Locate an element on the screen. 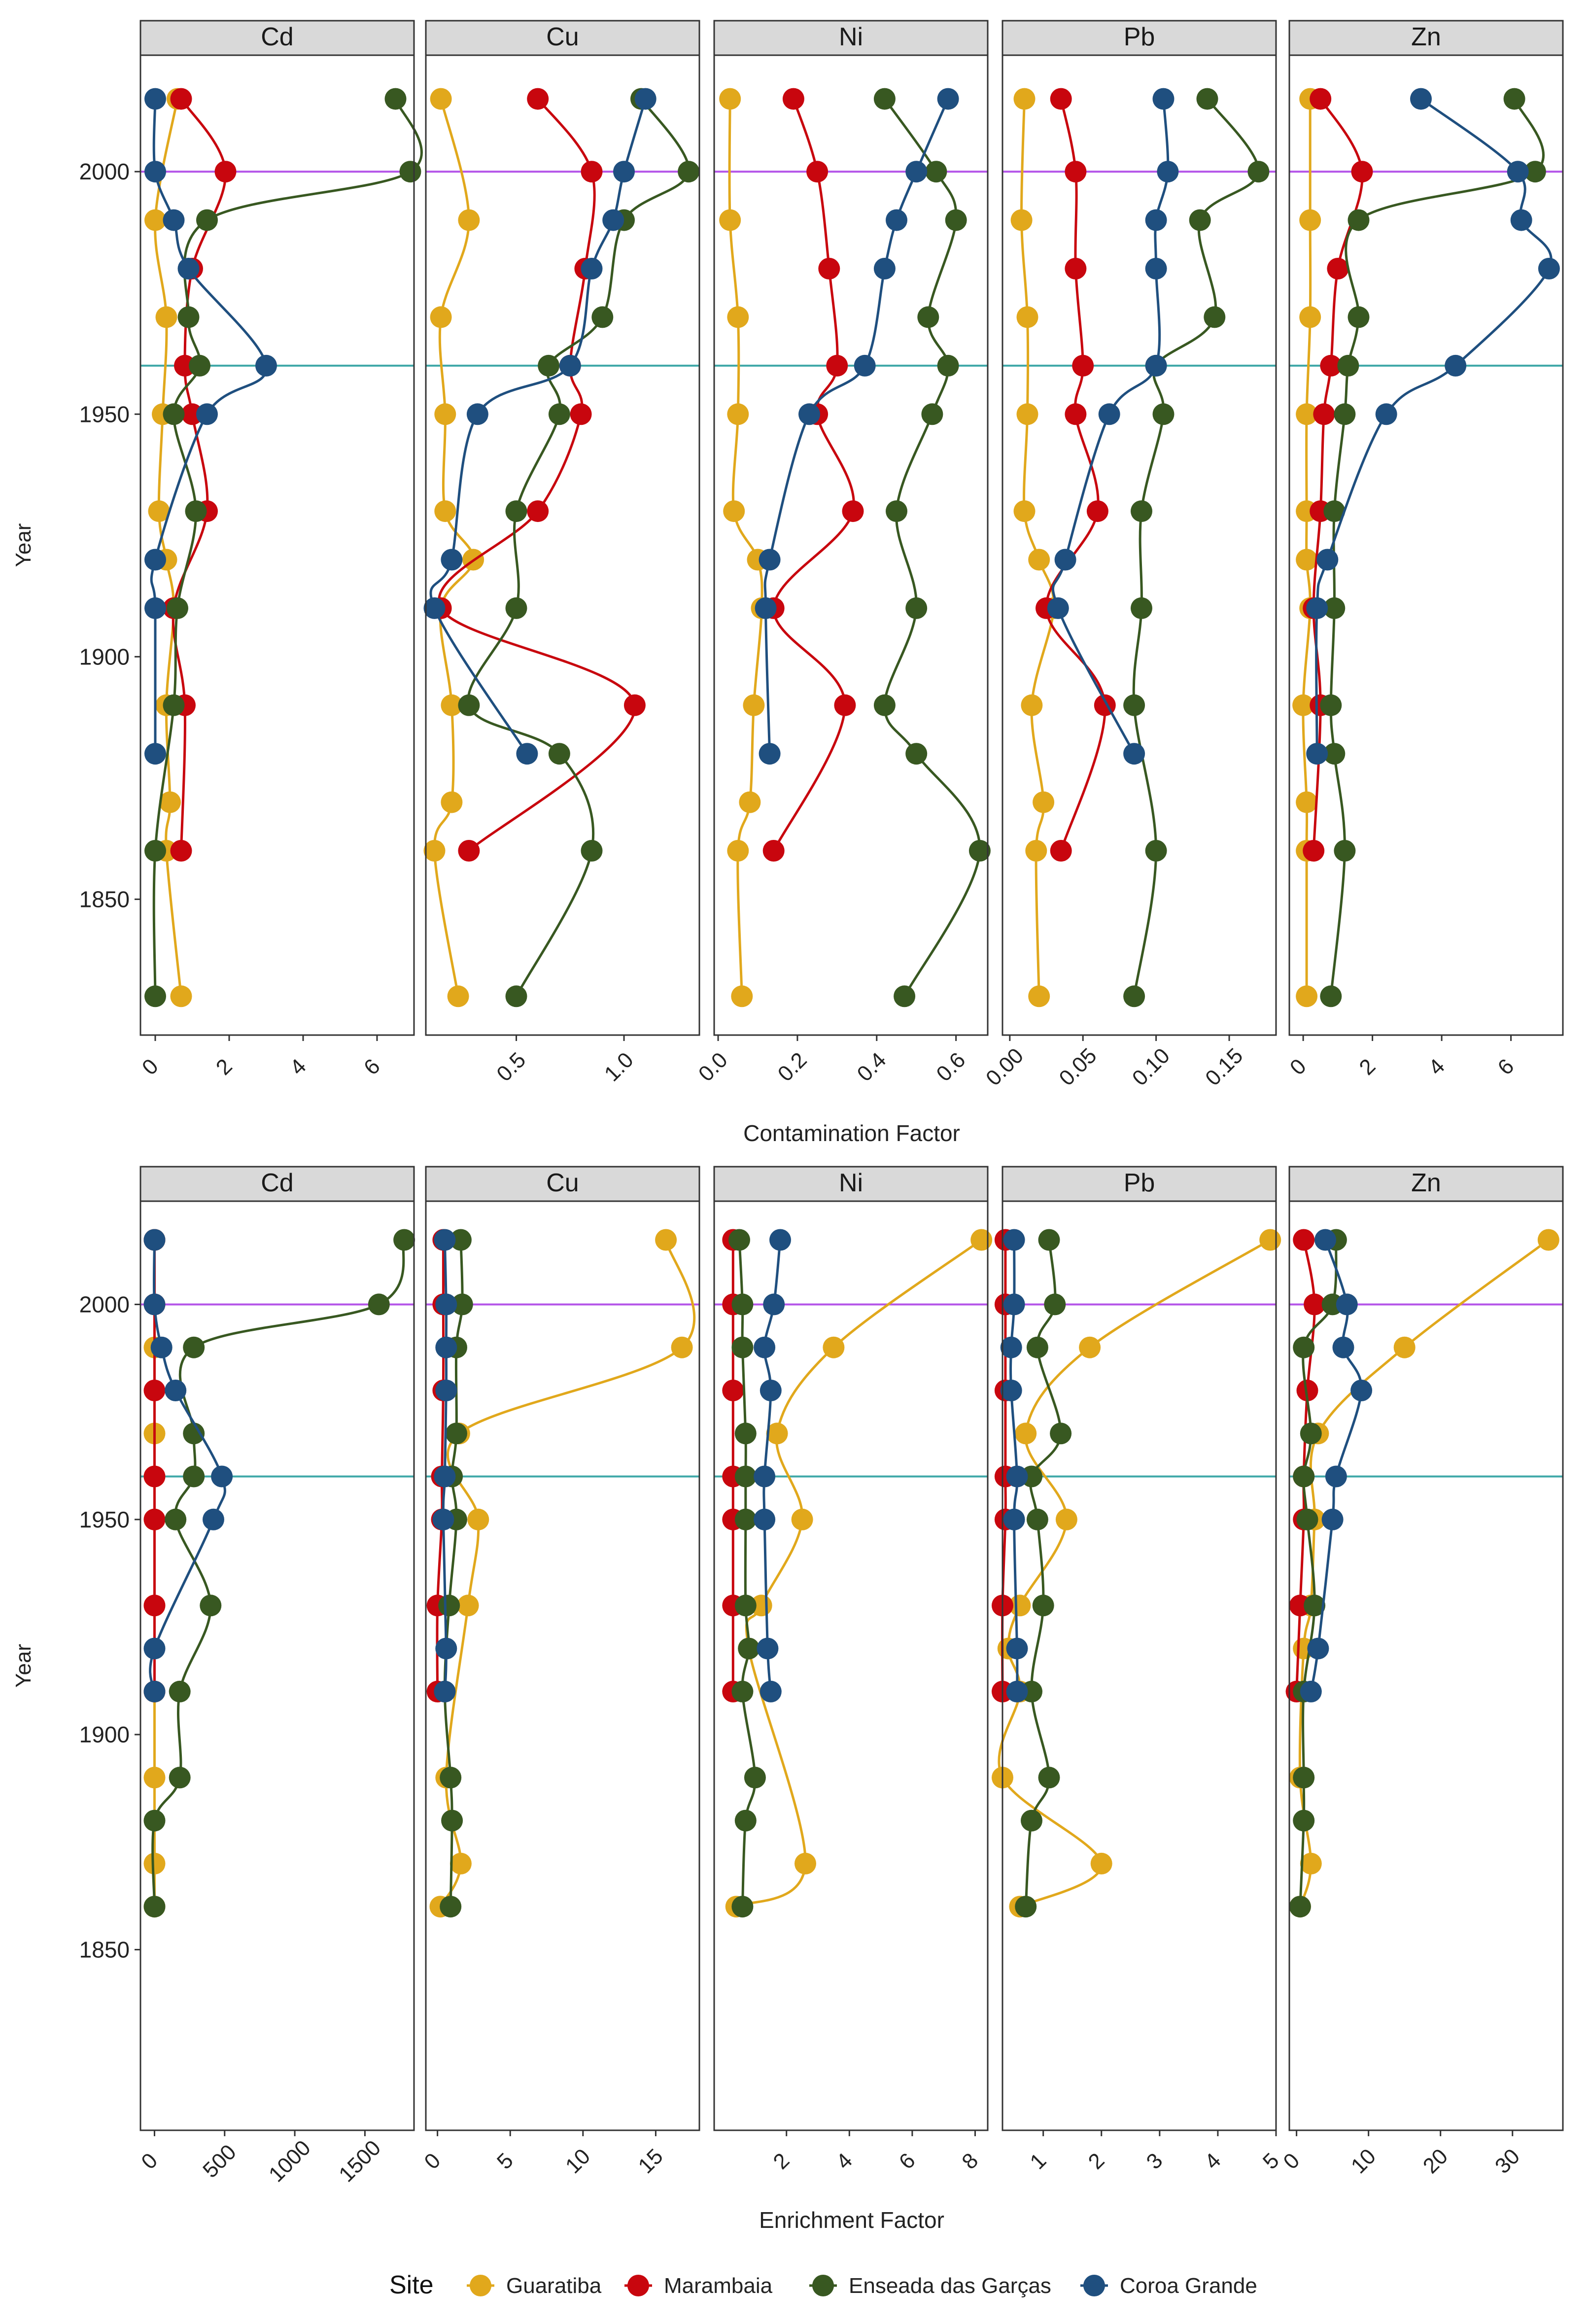  legend-item-marambaia: Marambaia is located at coordinates (698, 2286).